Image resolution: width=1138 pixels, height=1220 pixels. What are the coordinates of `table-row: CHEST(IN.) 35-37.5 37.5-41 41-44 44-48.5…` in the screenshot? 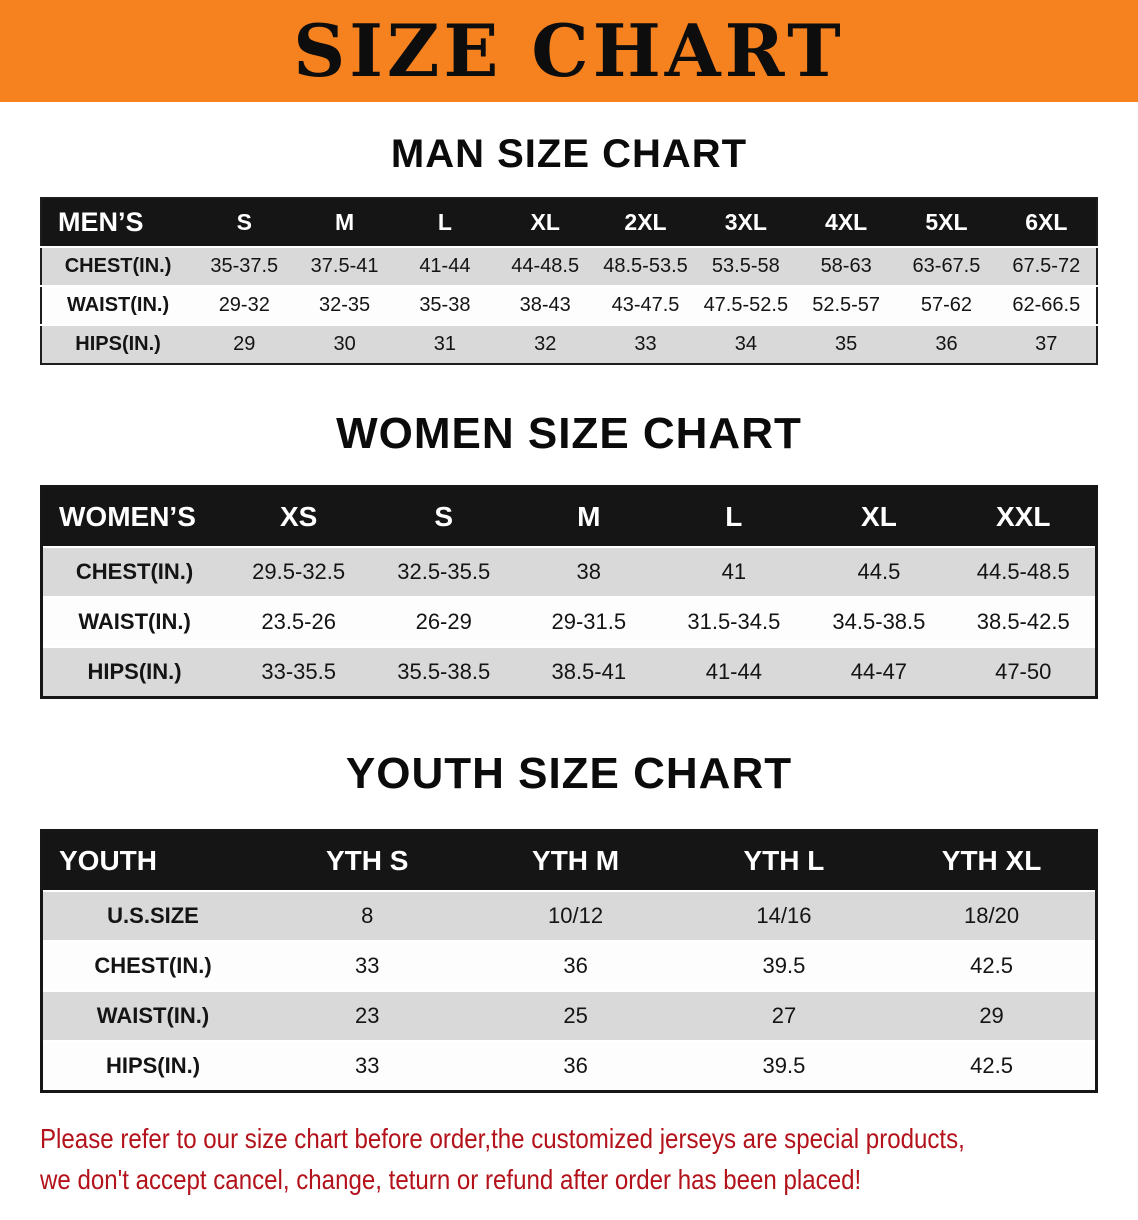 It's located at (569, 266).